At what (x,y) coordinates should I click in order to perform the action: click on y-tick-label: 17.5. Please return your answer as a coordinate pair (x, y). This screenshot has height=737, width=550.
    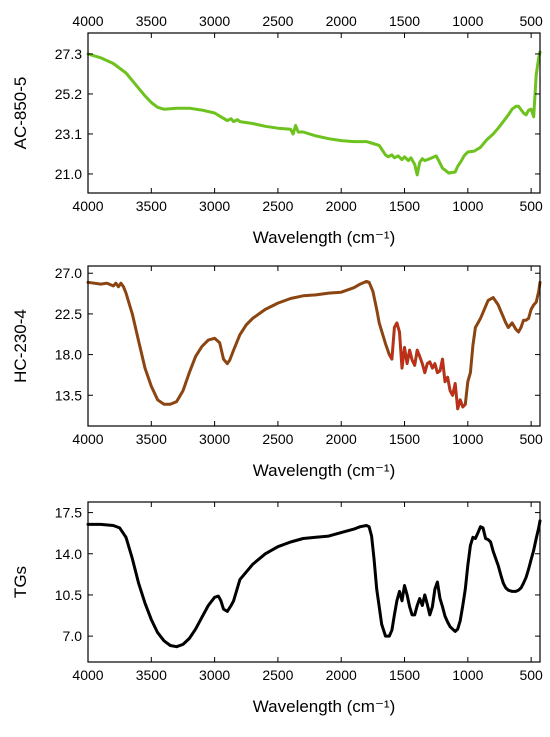
    Looking at the image, I should click on (68, 513).